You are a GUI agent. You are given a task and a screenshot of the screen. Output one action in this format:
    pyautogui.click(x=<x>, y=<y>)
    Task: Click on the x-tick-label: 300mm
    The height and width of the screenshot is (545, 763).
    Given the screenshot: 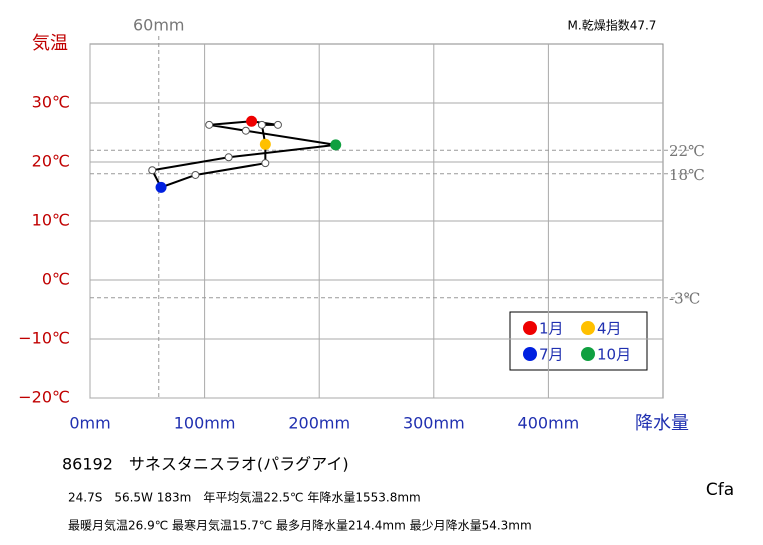 What is the action you would take?
    pyautogui.click(x=434, y=423)
    